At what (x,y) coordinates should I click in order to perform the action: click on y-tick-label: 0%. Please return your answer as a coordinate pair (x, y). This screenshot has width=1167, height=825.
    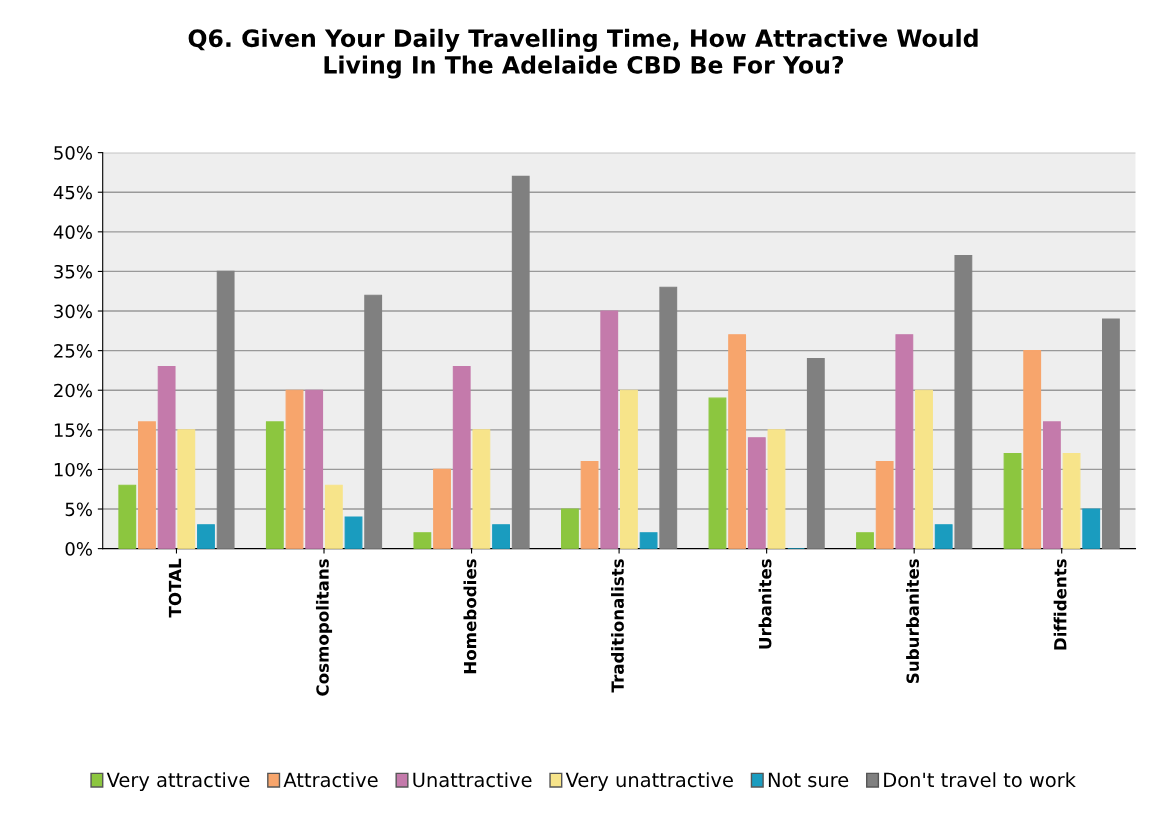
    Looking at the image, I should click on (78, 549).